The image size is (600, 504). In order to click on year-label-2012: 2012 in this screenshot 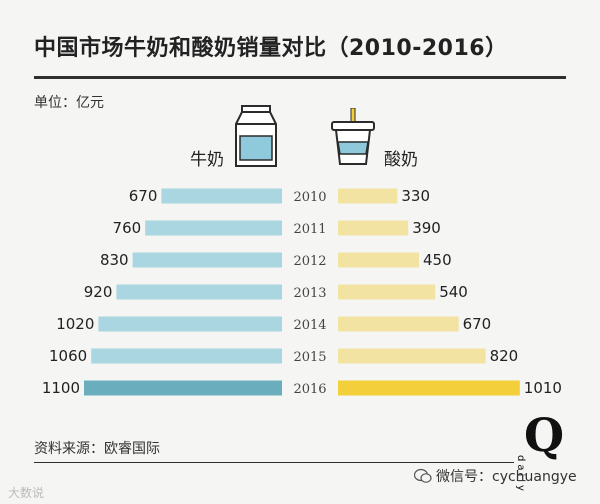, I will do `click(309, 261)`.